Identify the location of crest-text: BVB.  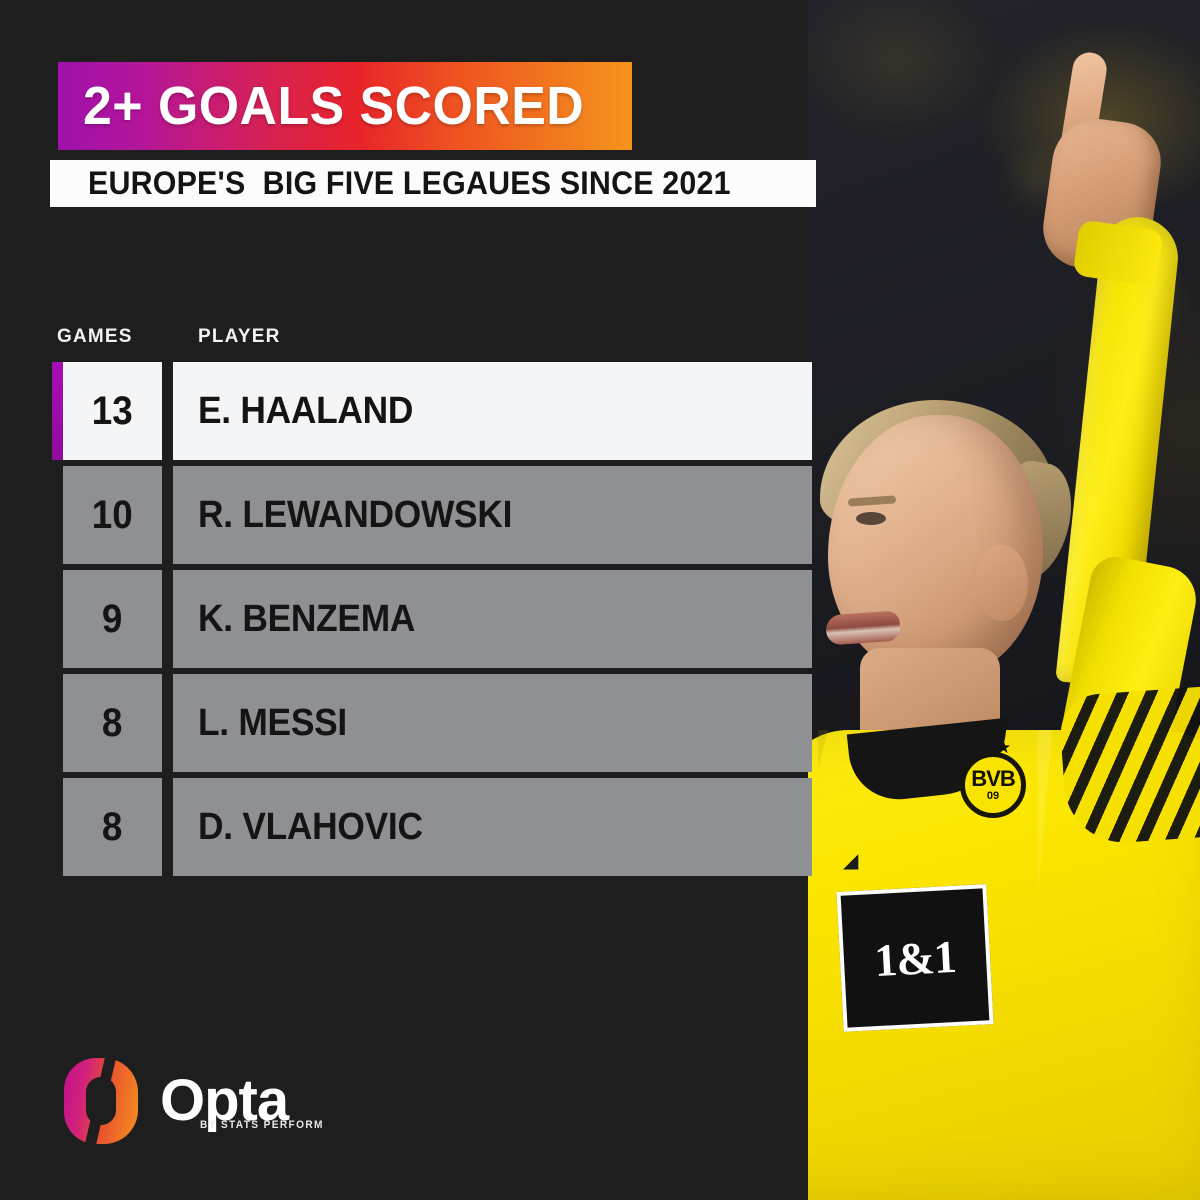
(993, 778).